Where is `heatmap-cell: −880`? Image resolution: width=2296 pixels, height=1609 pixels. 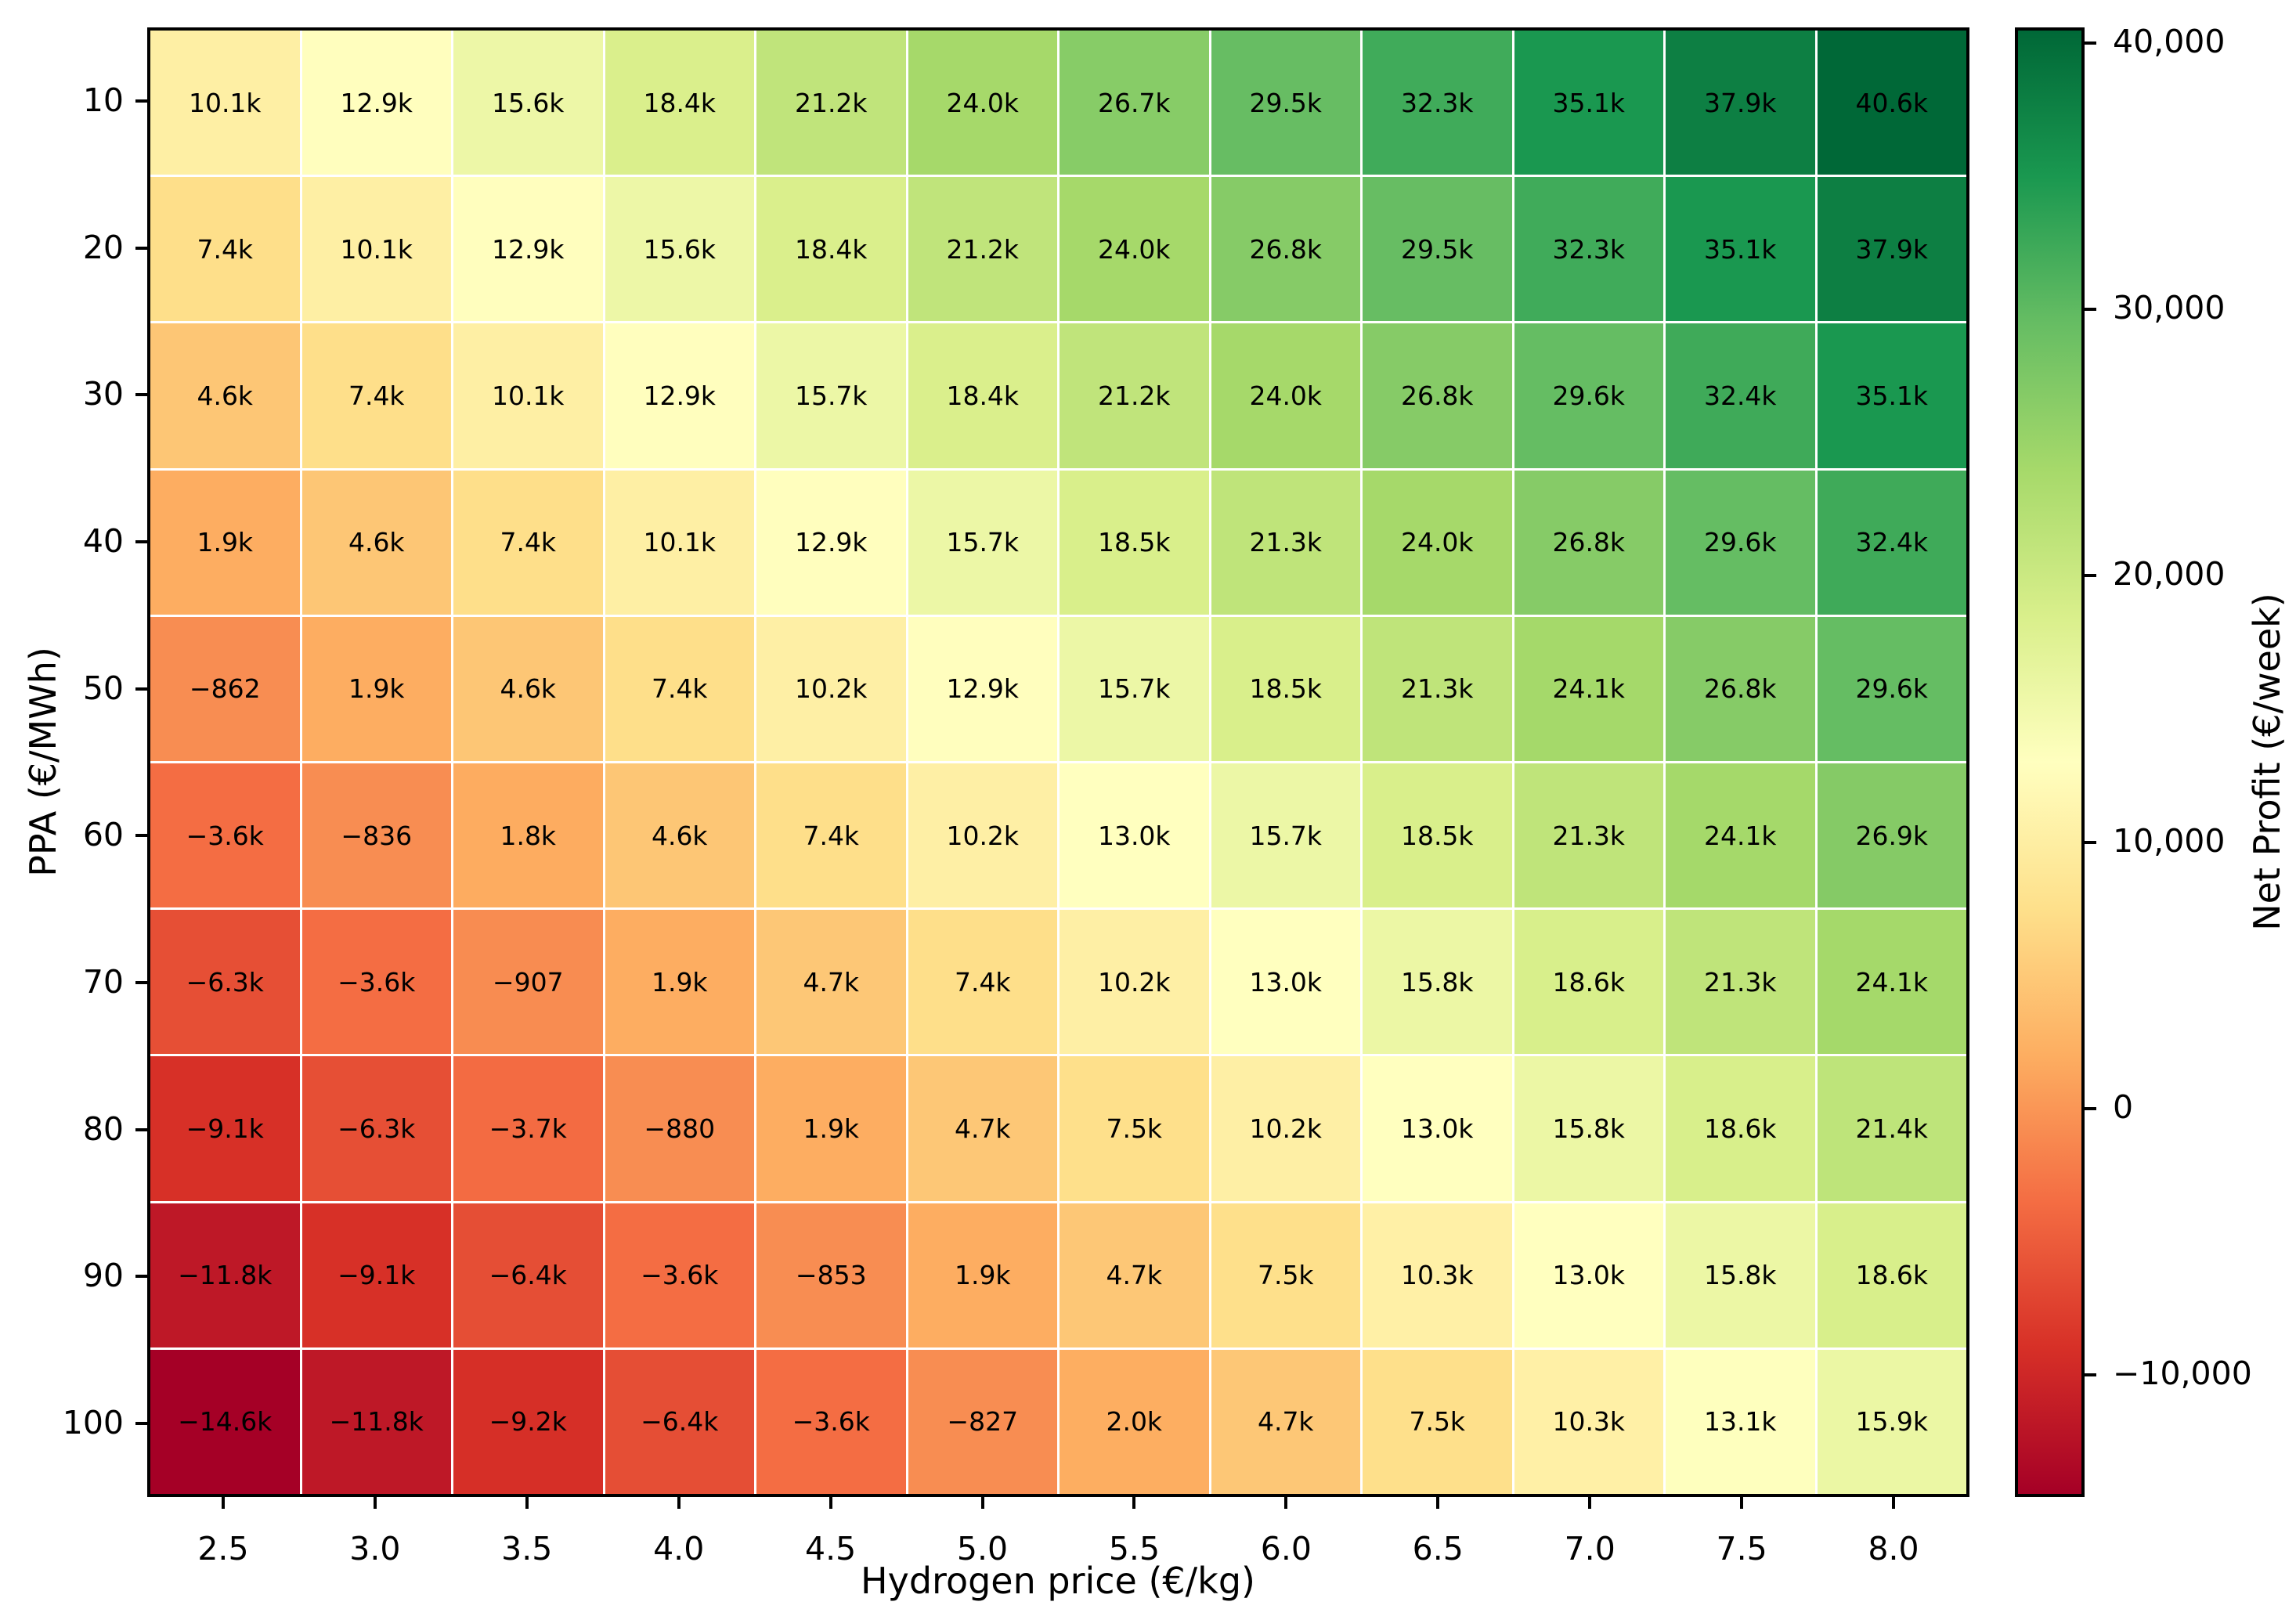
heatmap-cell: −880 is located at coordinates (679, 1128).